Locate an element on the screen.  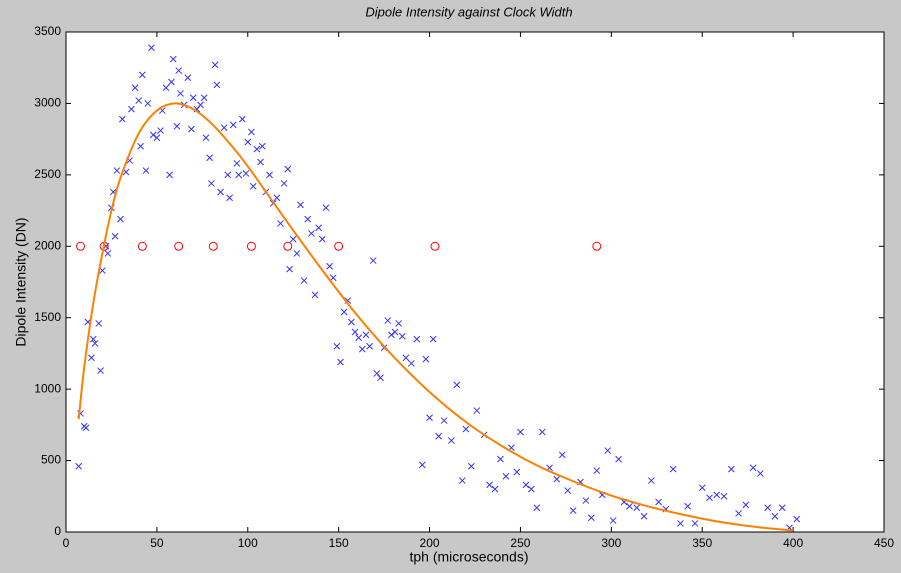
x-tick-label: 50 is located at coordinates (157, 543).